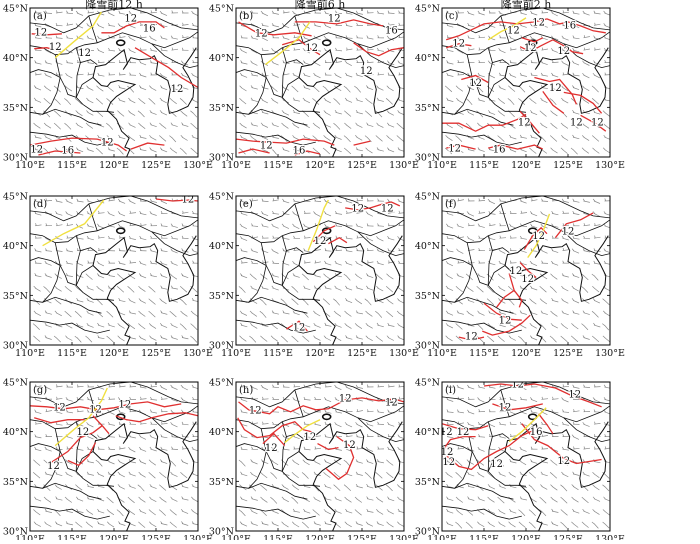 The height and width of the screenshot is (544, 700). What do you see at coordinates (15, 197) in the screenshot?
I see `lat-tick-label: 45°N` at bounding box center [15, 197].